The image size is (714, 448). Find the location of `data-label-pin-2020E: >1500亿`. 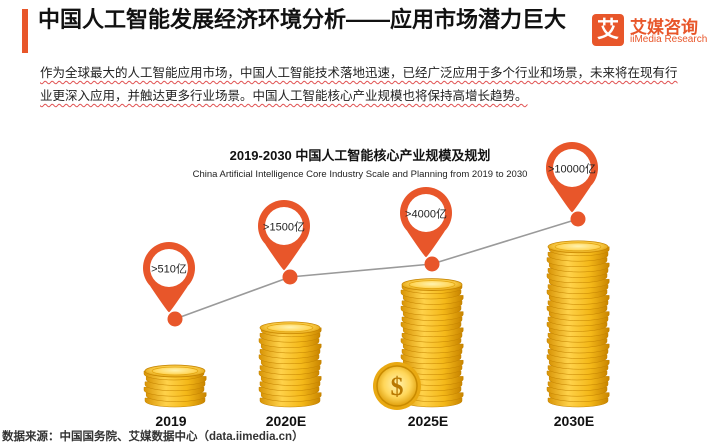

data-label-pin-2020E: >1500亿 is located at coordinates (284, 235).